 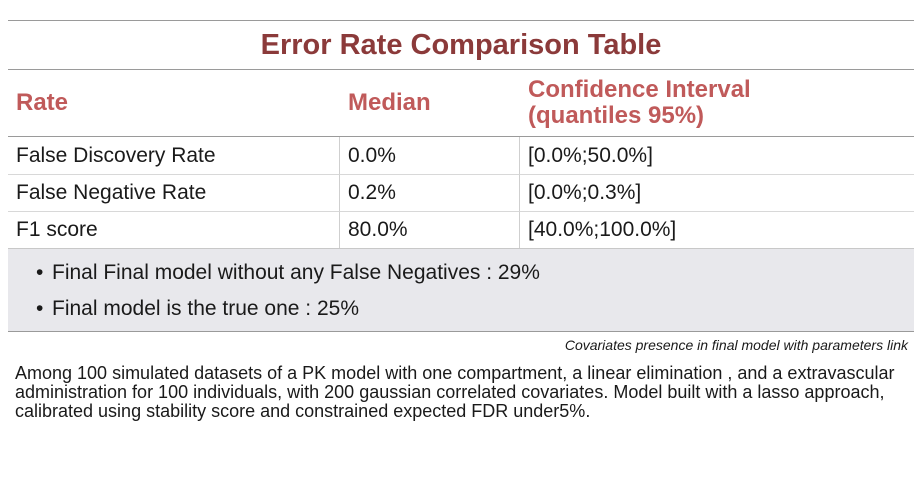 I want to click on table-row: False Negative Rate 0.2% [0.0%;0.3%], so click(x=461, y=192).